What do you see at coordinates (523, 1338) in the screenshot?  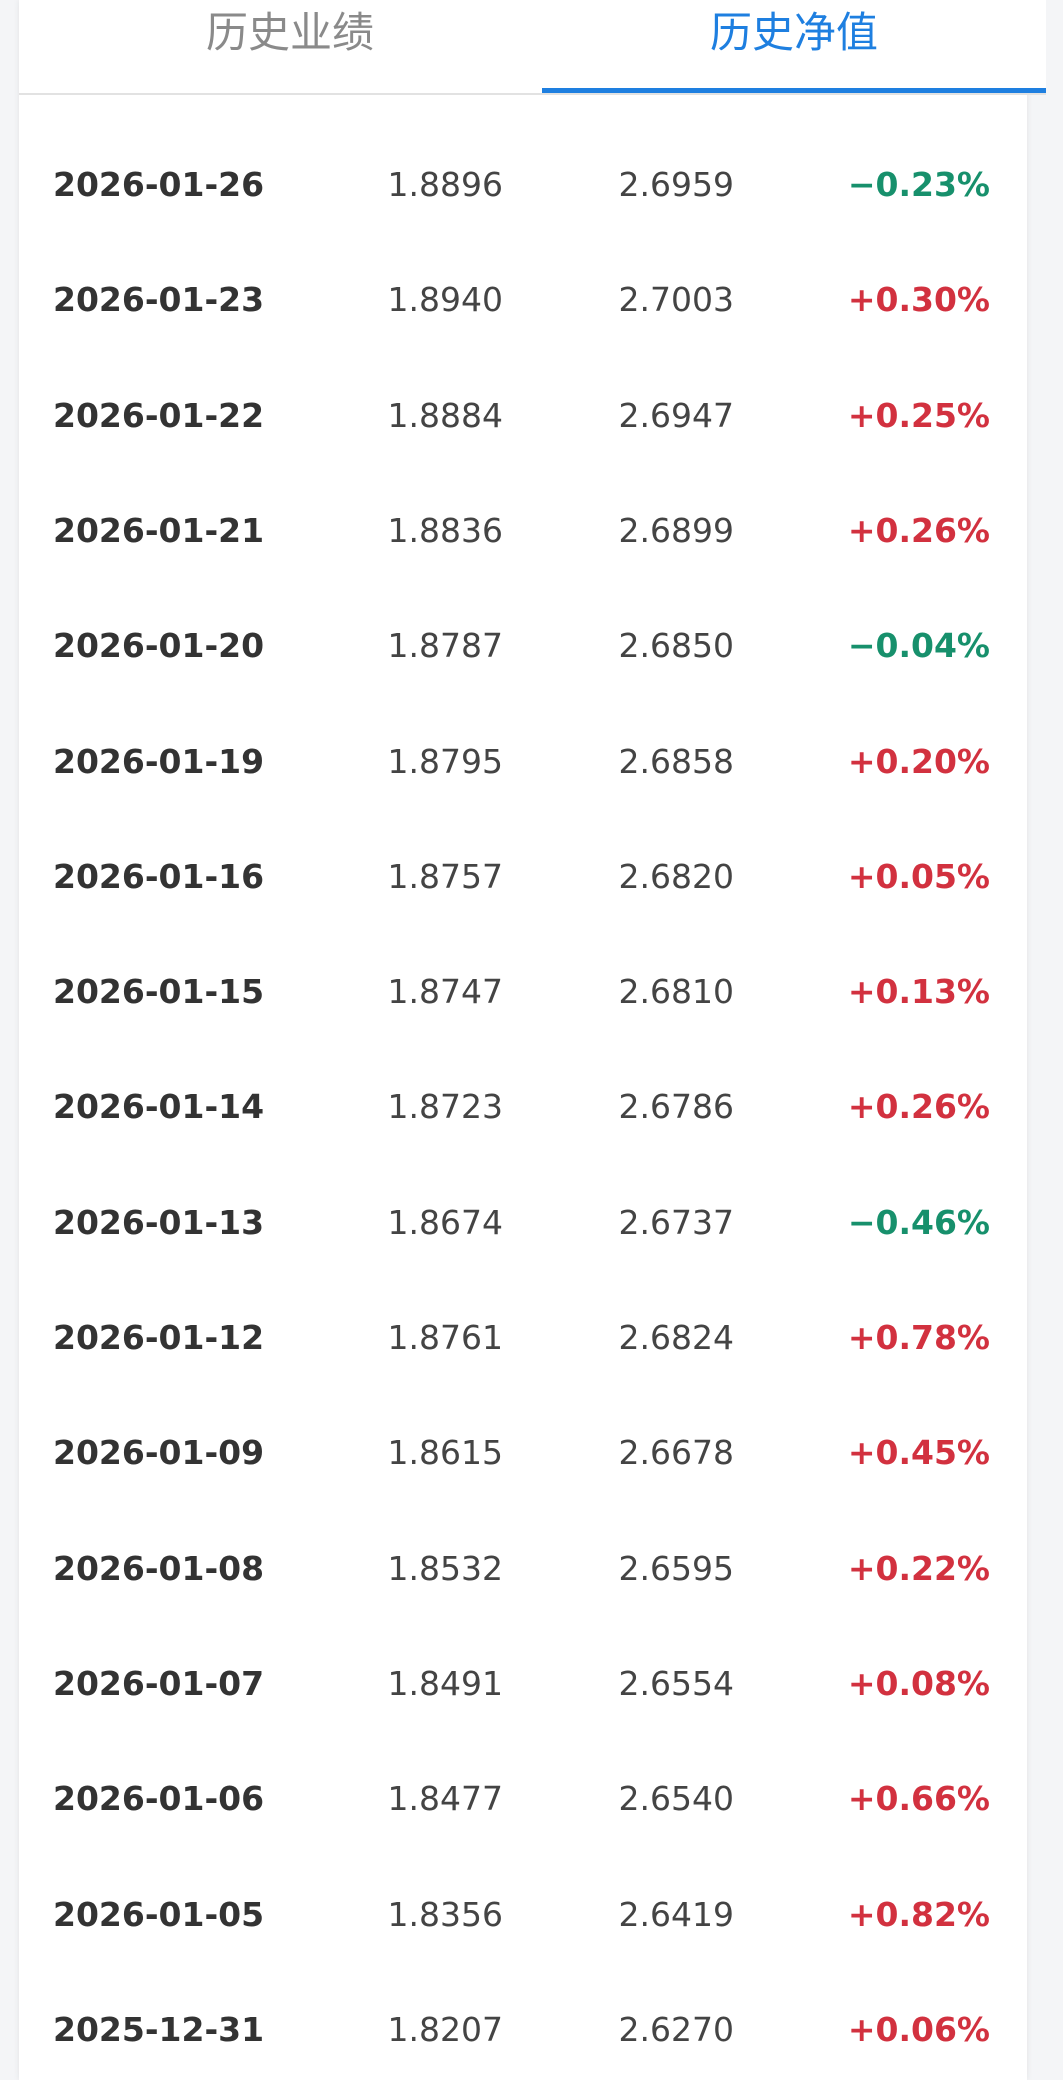 I see `table-row: 2026-01-12 1.8761 2.6824 +0.78%` at bounding box center [523, 1338].